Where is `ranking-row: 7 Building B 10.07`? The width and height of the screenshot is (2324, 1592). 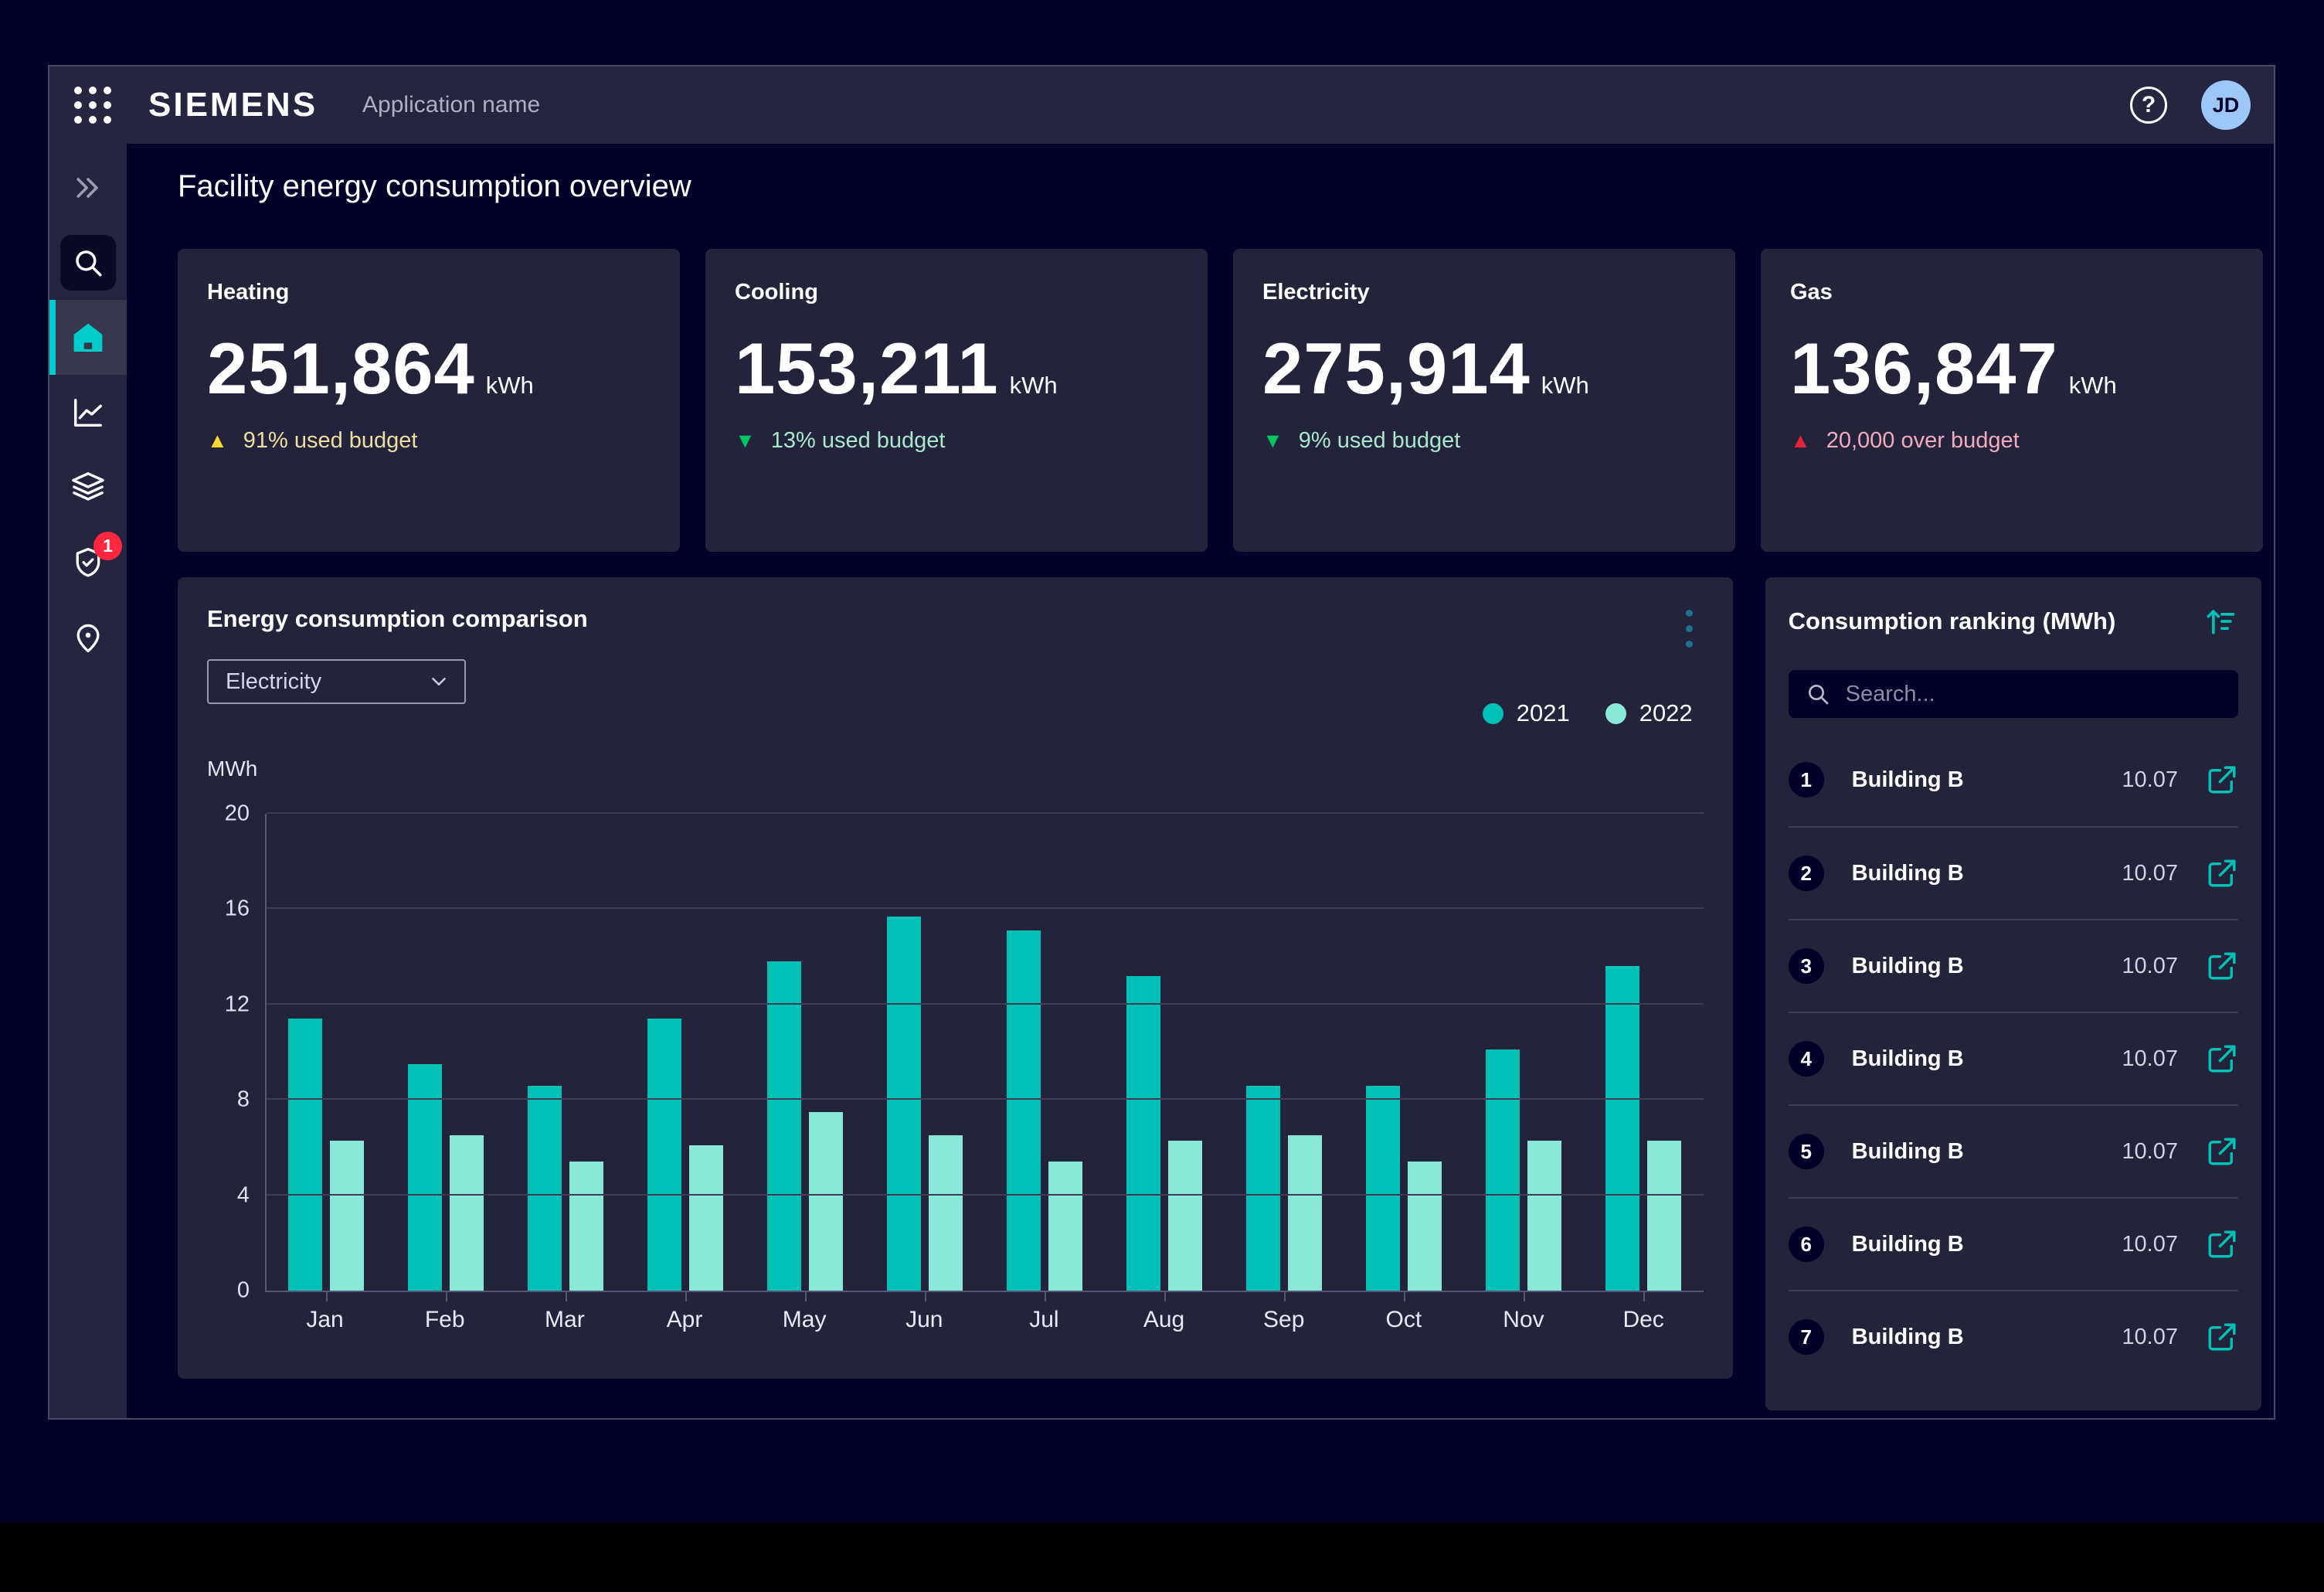
ranking-row: 7 Building B 10.07 is located at coordinates (2013, 1336).